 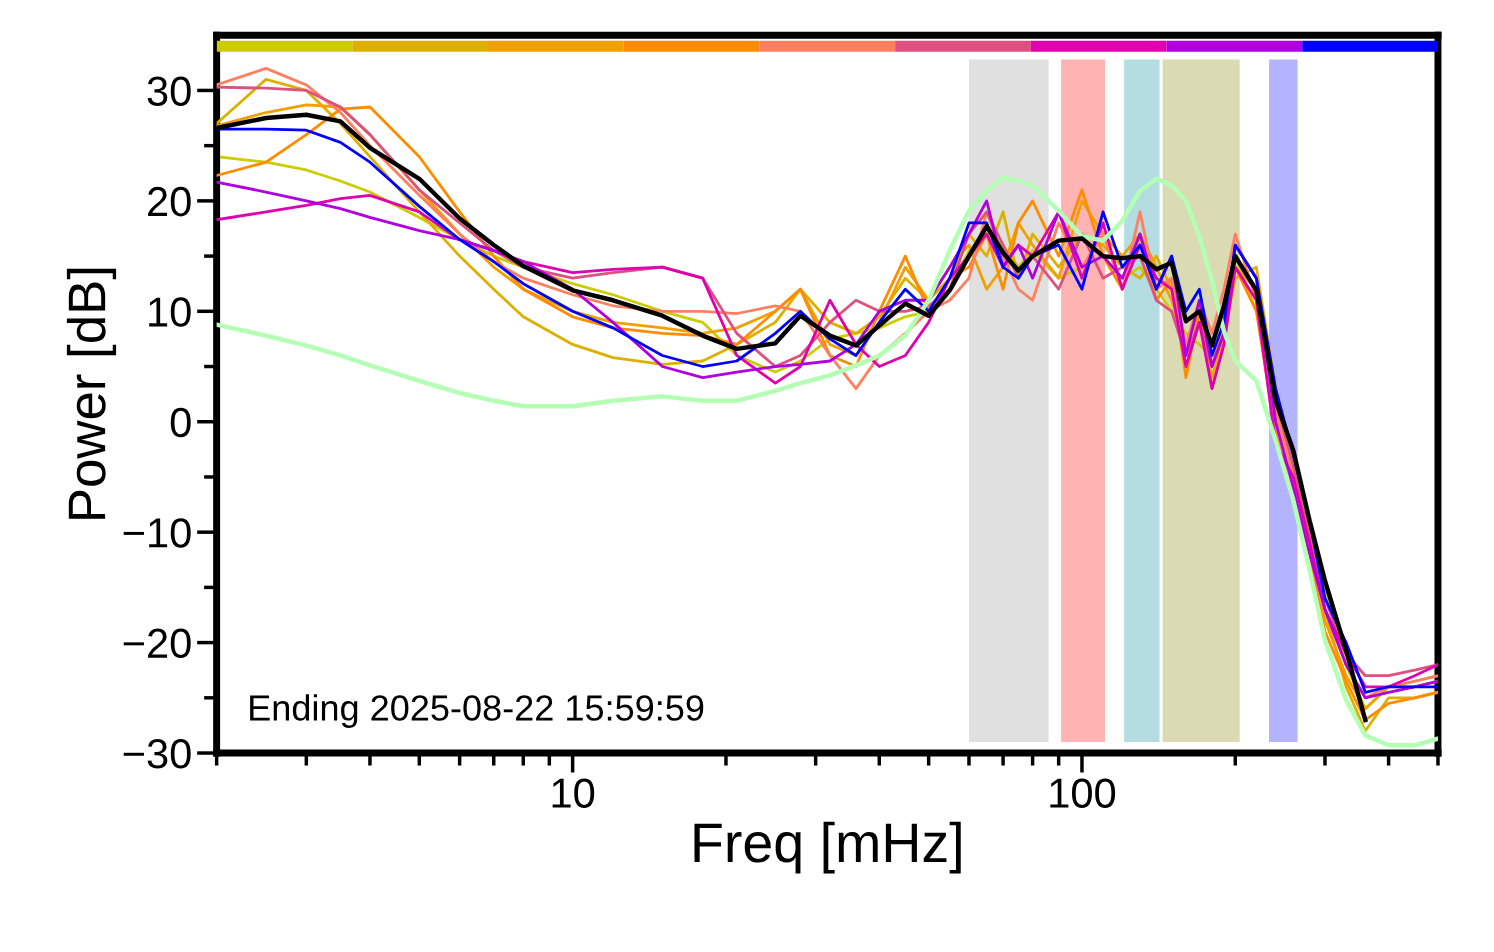 What do you see at coordinates (157, 643) in the screenshot?
I see `y-tick-label: −20` at bounding box center [157, 643].